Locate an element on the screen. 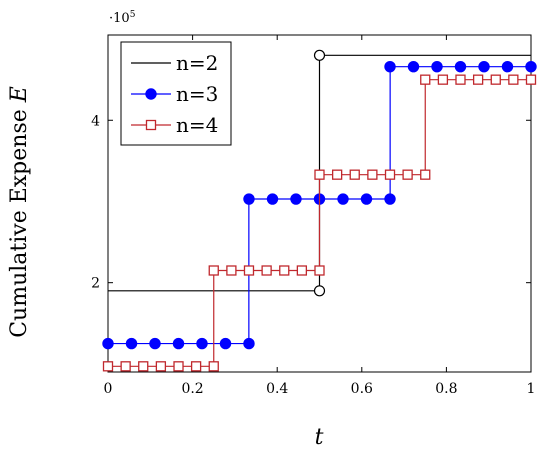 This screenshot has width=550, height=453. y-axis-title: Cumulative Expense E is located at coordinates (19, 212).